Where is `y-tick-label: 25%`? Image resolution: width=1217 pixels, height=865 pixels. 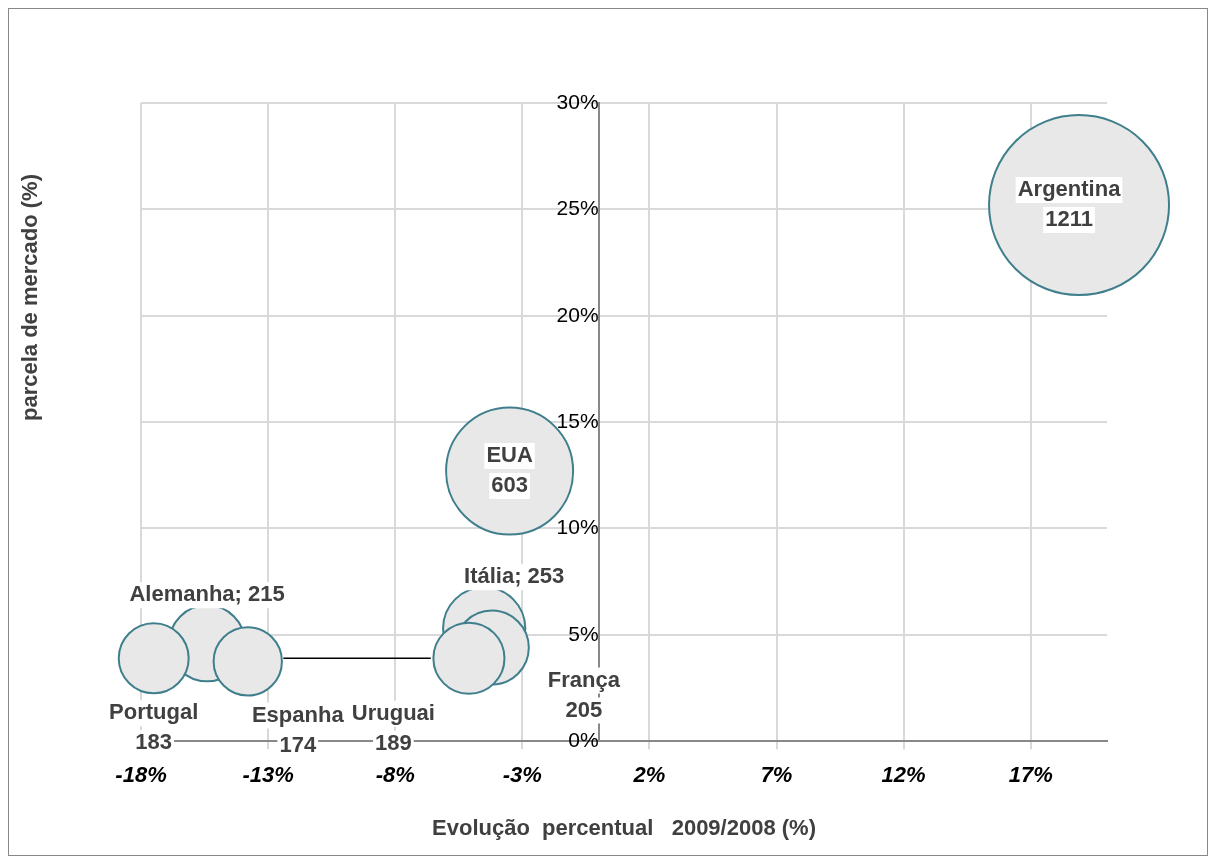 y-tick-label: 25% is located at coordinates (577, 208).